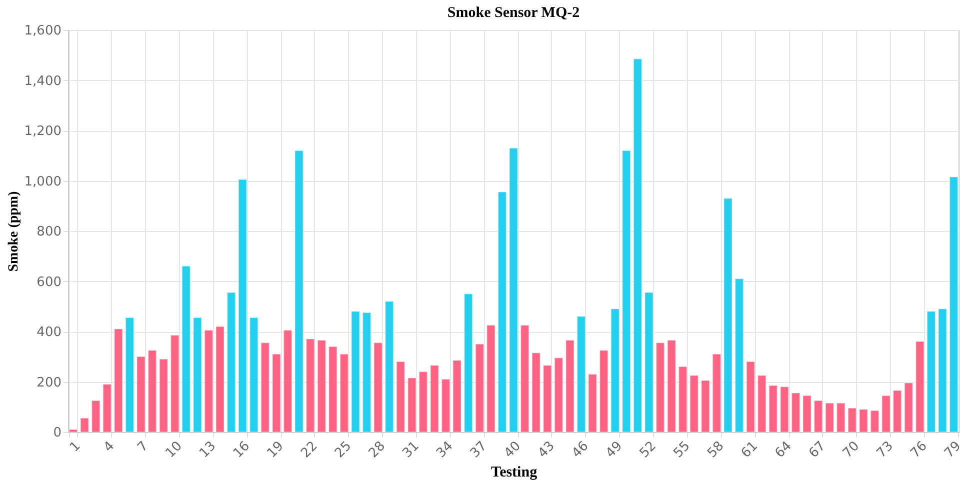 Image resolution: width=968 pixels, height=484 pixels. I want to click on x-tick-label: 31, so click(411, 450).